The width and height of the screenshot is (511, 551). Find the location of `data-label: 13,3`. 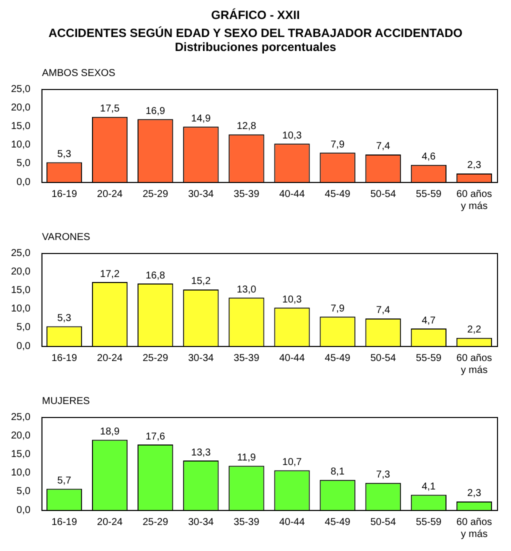

data-label: 13,3 is located at coordinates (201, 452).